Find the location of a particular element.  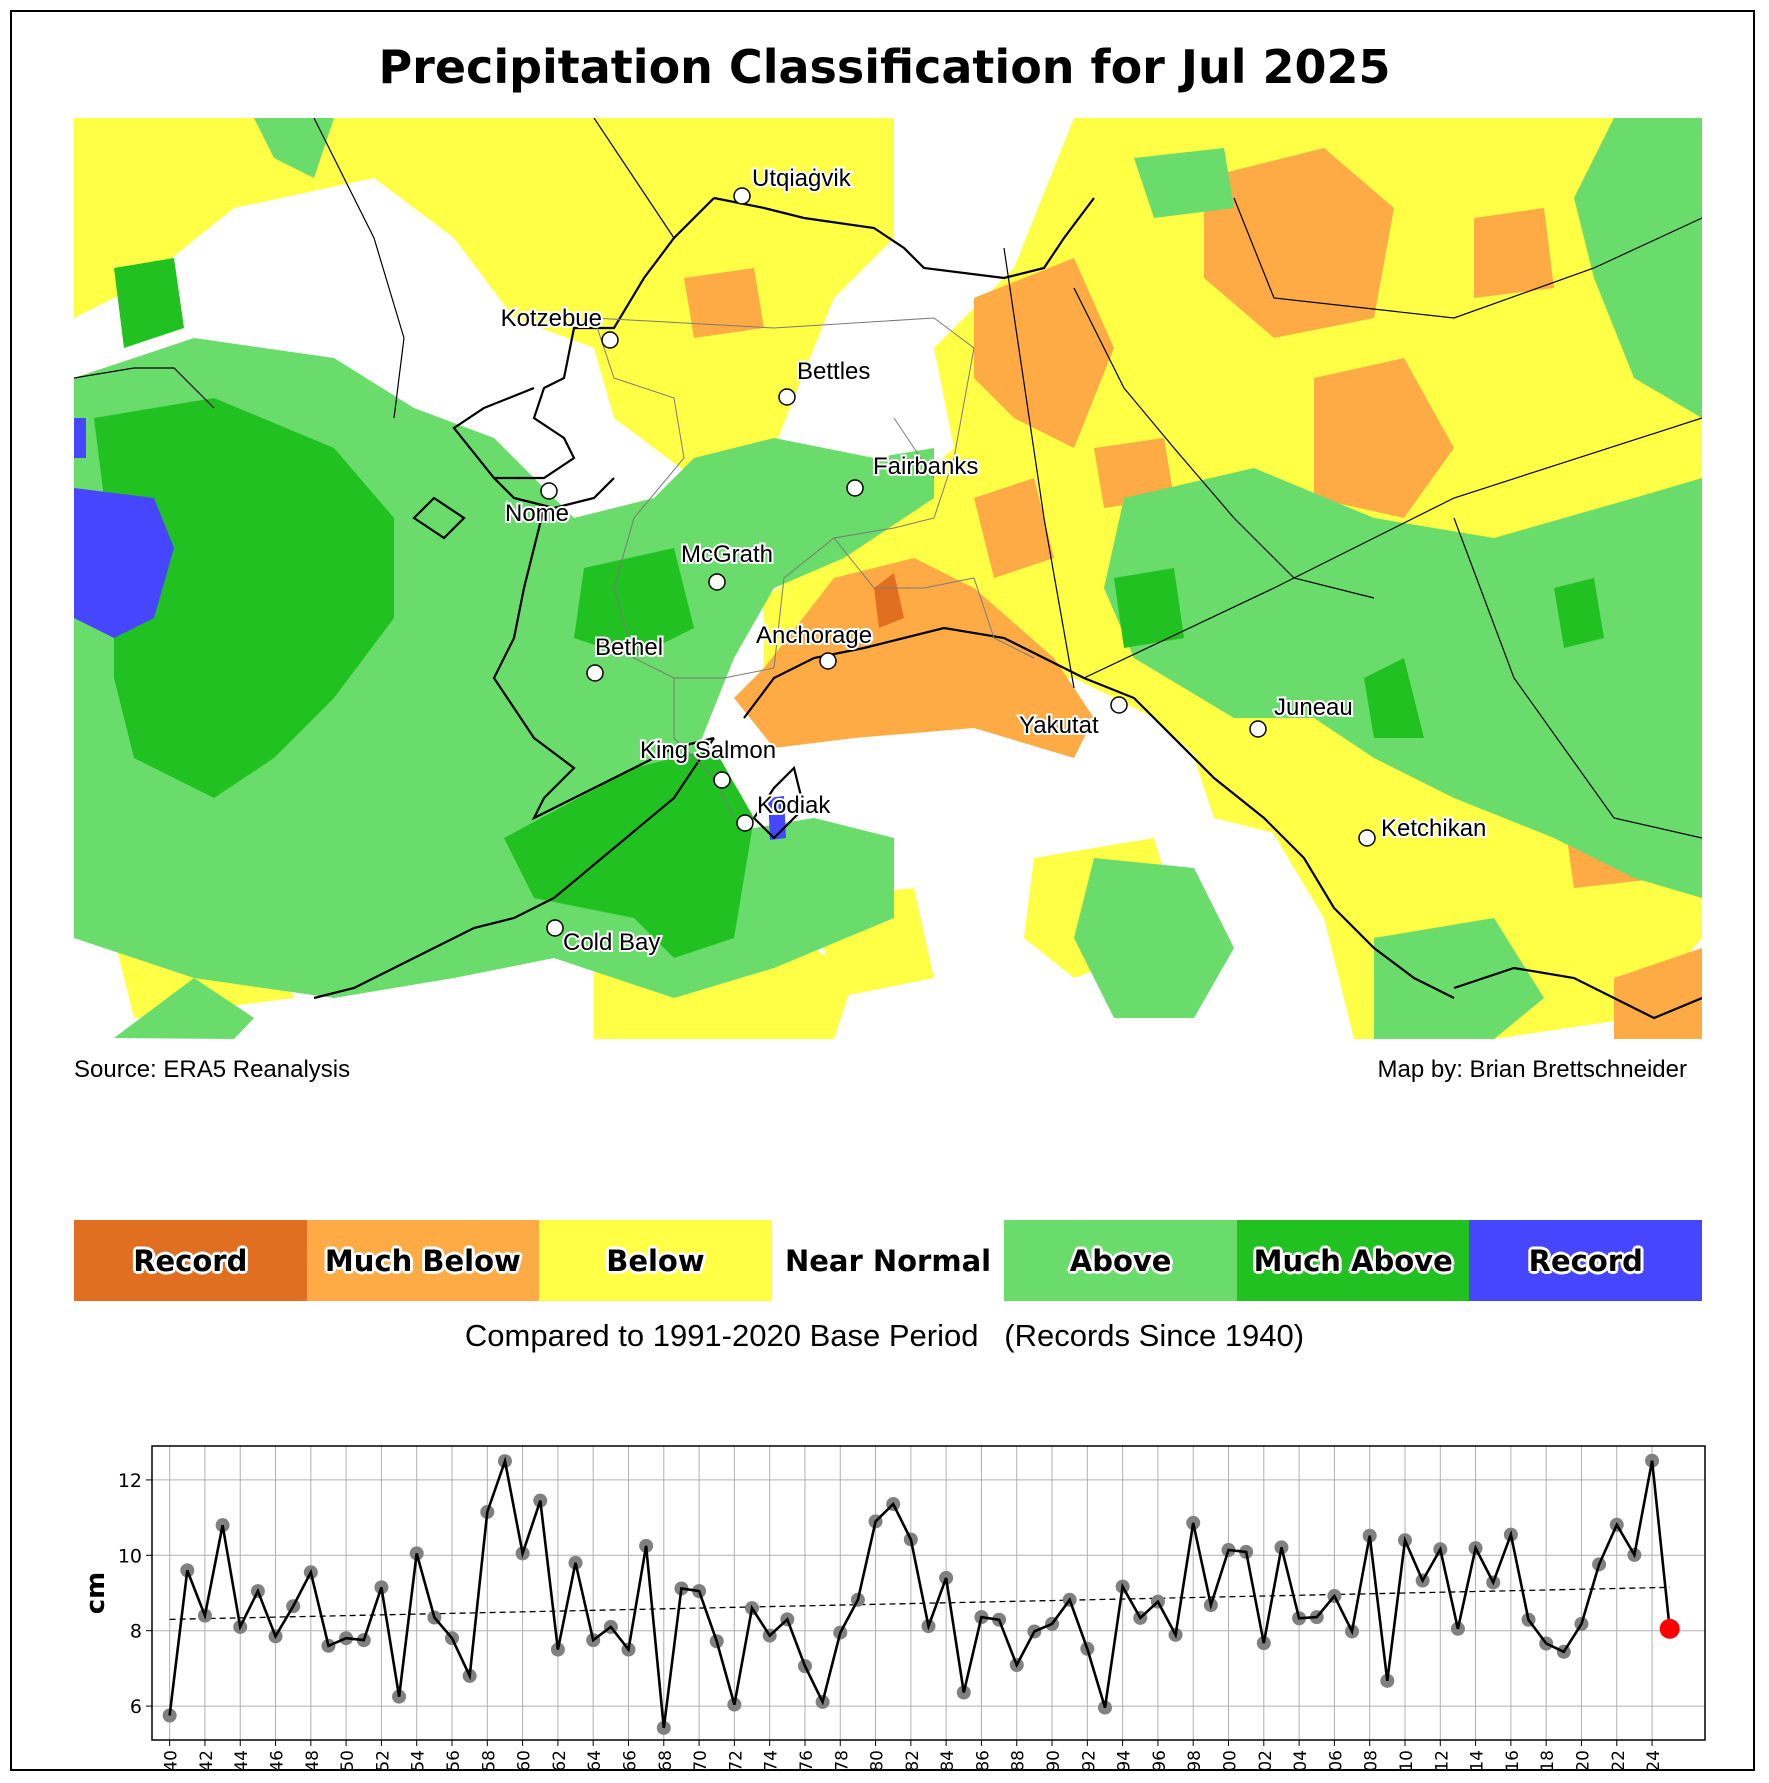

y-tick-label: 6 is located at coordinates (136, 1707).